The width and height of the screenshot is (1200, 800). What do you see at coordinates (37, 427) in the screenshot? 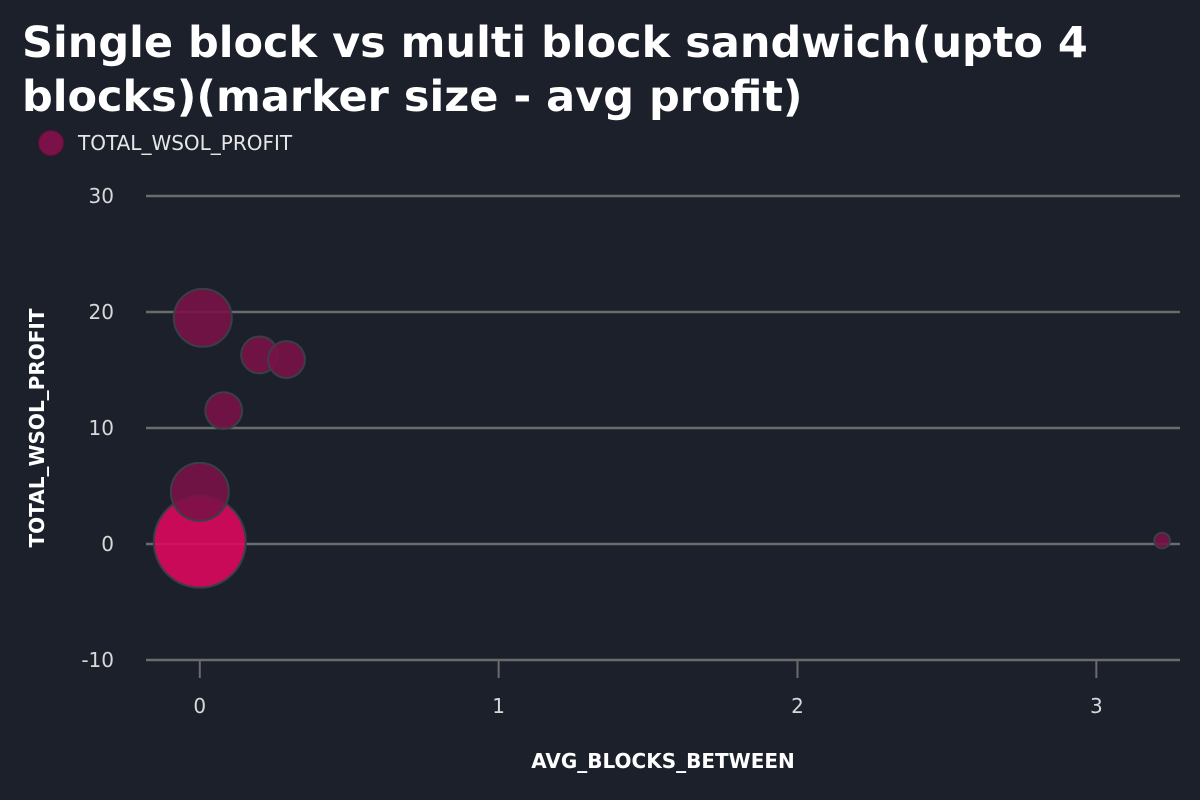
I see `y-axis-title: TOTAL_WSOL_PROFIT` at bounding box center [37, 427].